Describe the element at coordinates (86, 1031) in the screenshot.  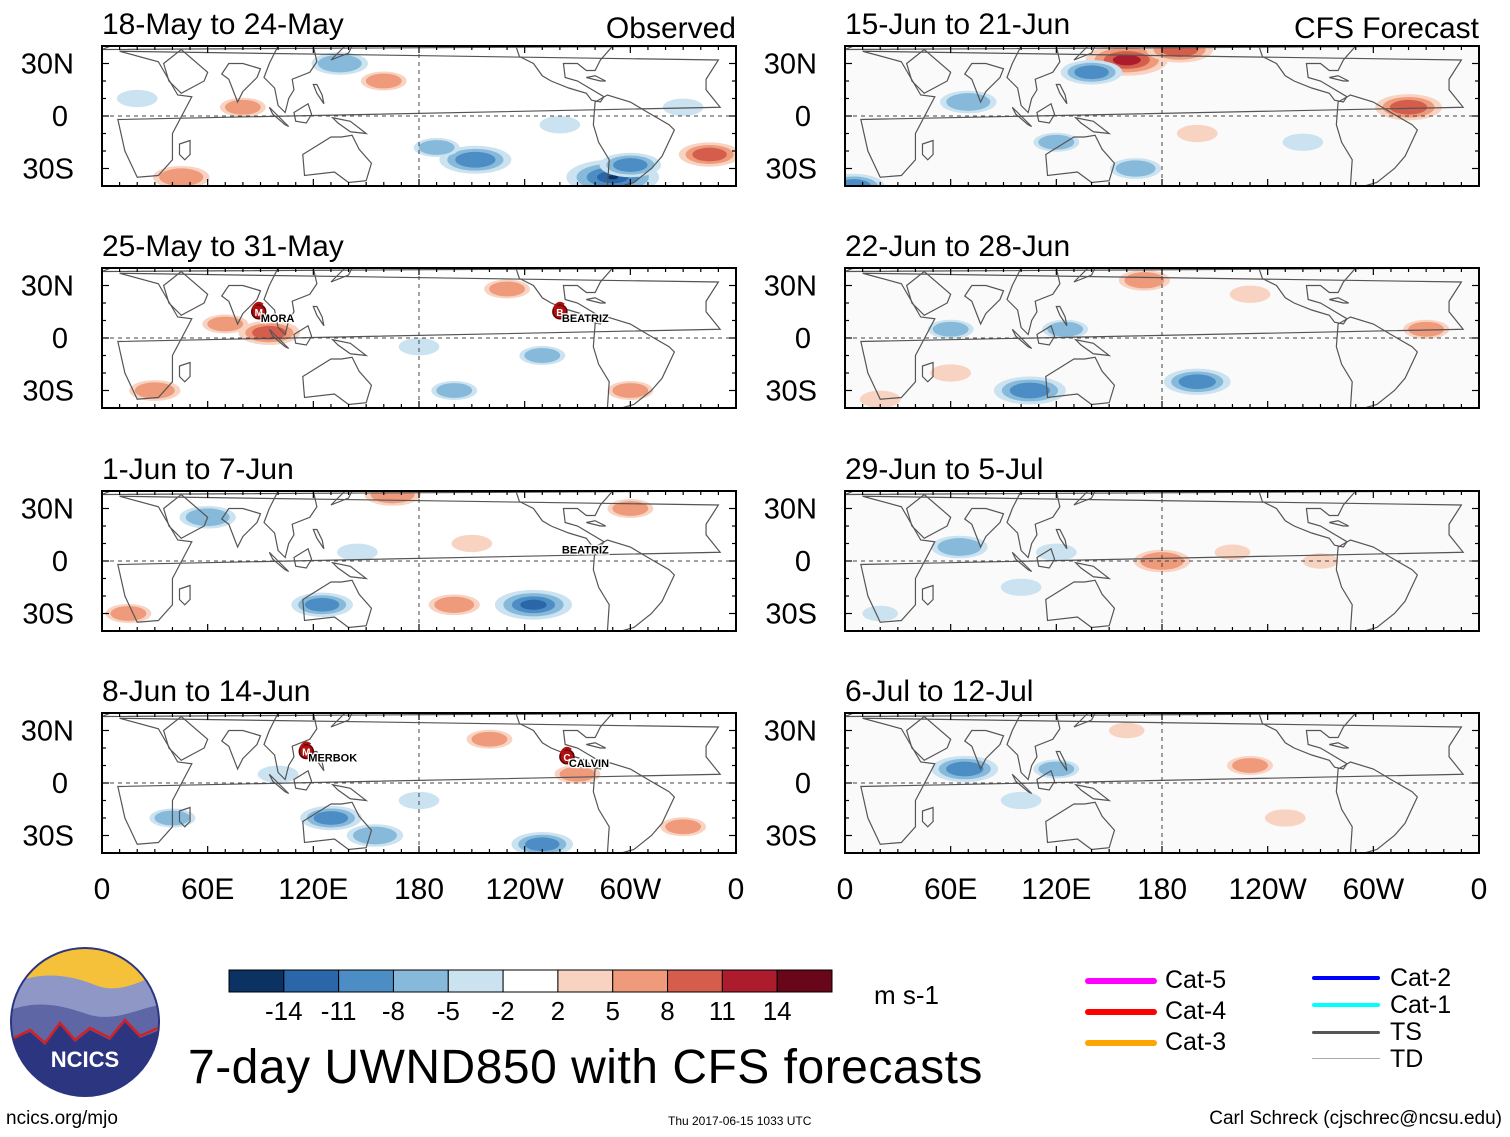
I see `logo-redline` at that location.